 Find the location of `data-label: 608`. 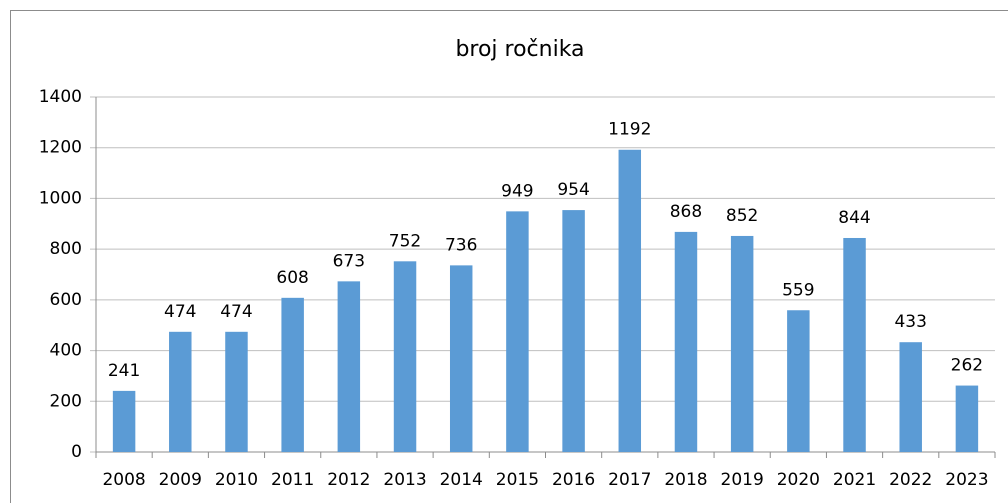

data-label: 608 is located at coordinates (292, 278).